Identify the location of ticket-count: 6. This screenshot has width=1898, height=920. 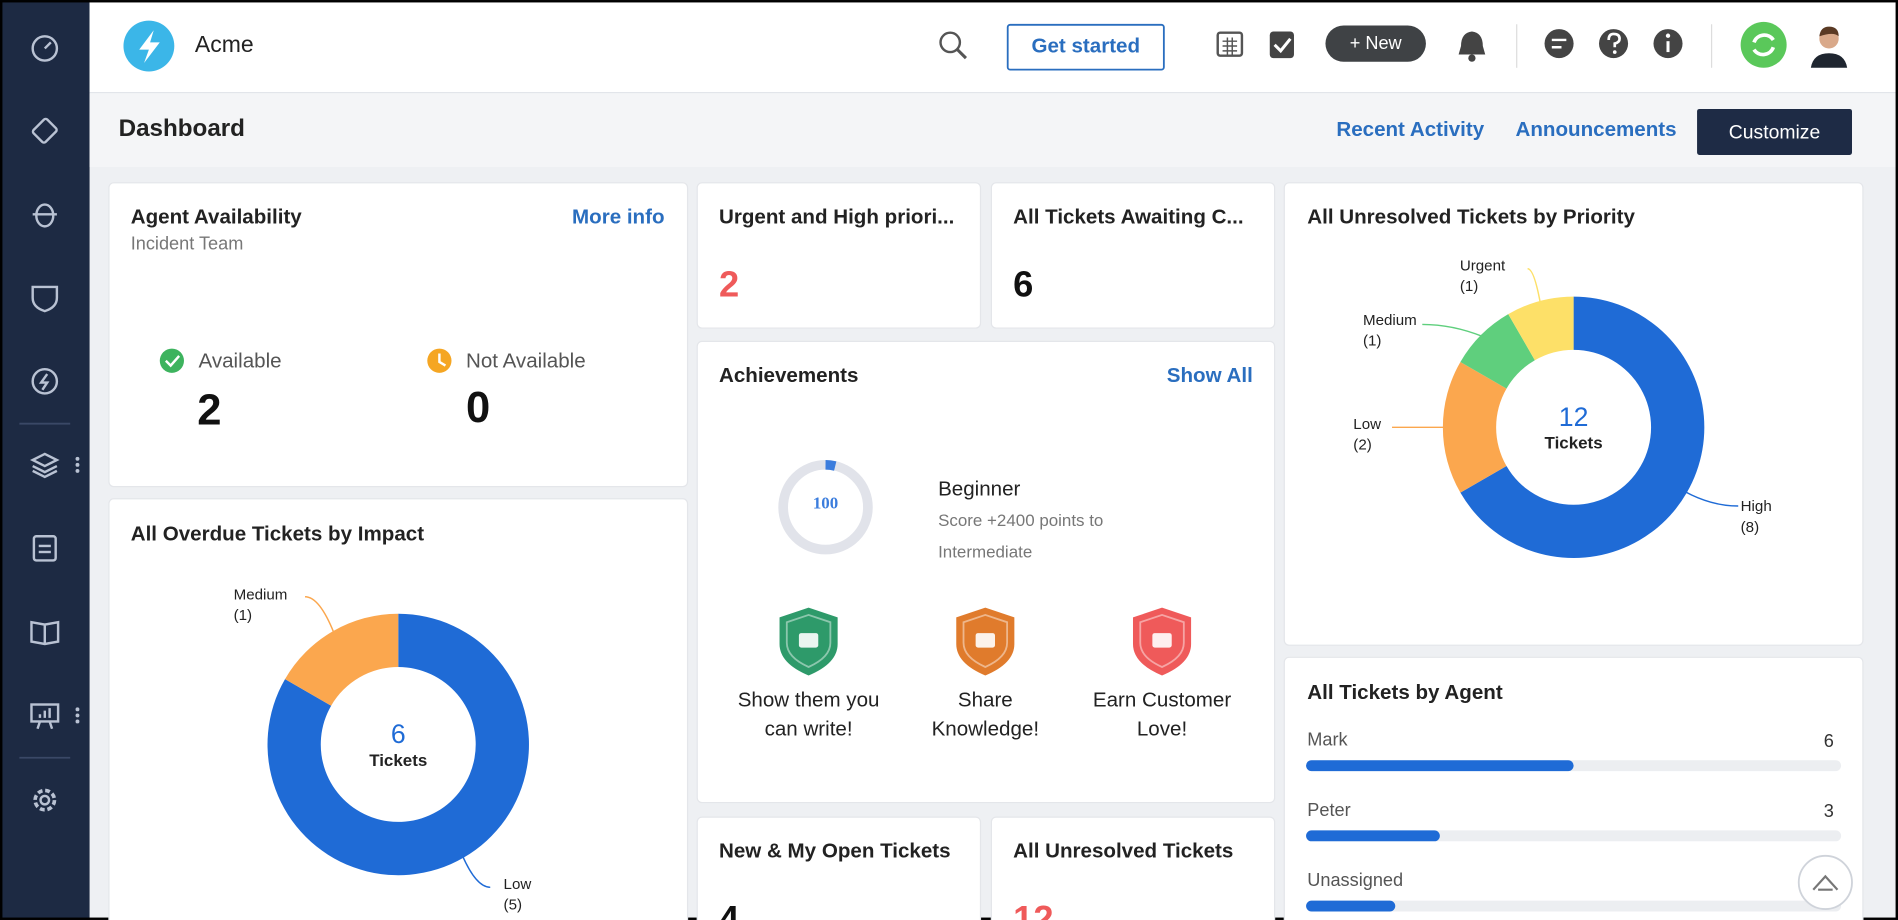
(1023, 283).